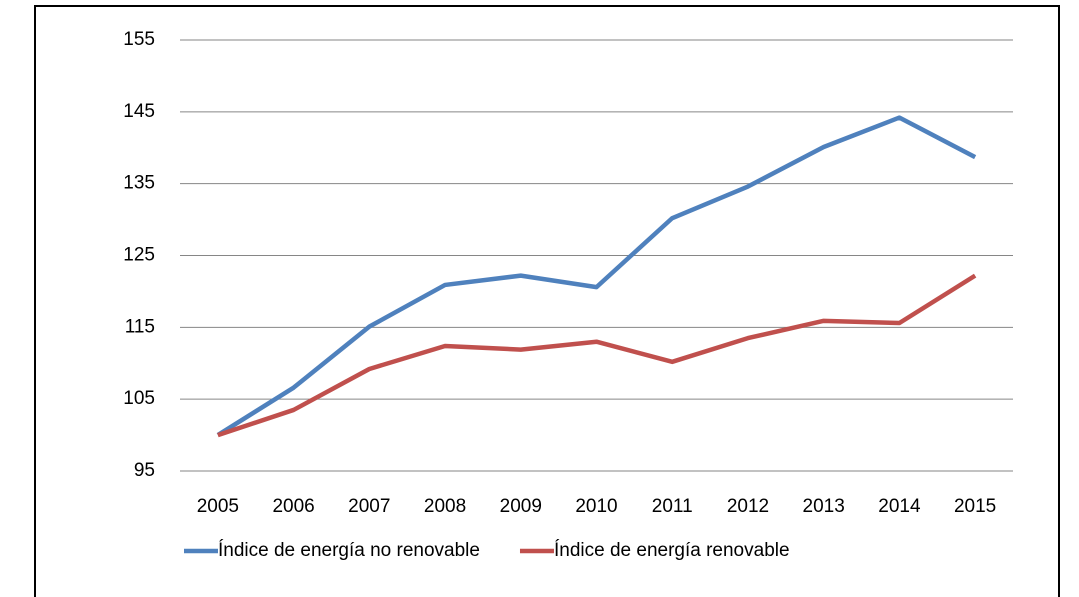 The width and height of the screenshot is (1079, 597). I want to click on y-tick-label: 105, so click(139, 398).